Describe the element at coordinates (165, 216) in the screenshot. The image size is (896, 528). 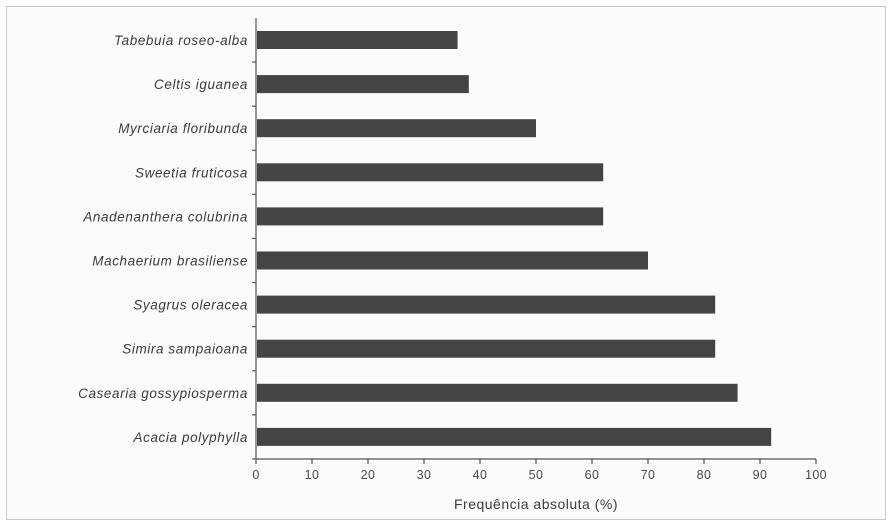
I see `category-label-5: Anadenanthera colubrina` at that location.